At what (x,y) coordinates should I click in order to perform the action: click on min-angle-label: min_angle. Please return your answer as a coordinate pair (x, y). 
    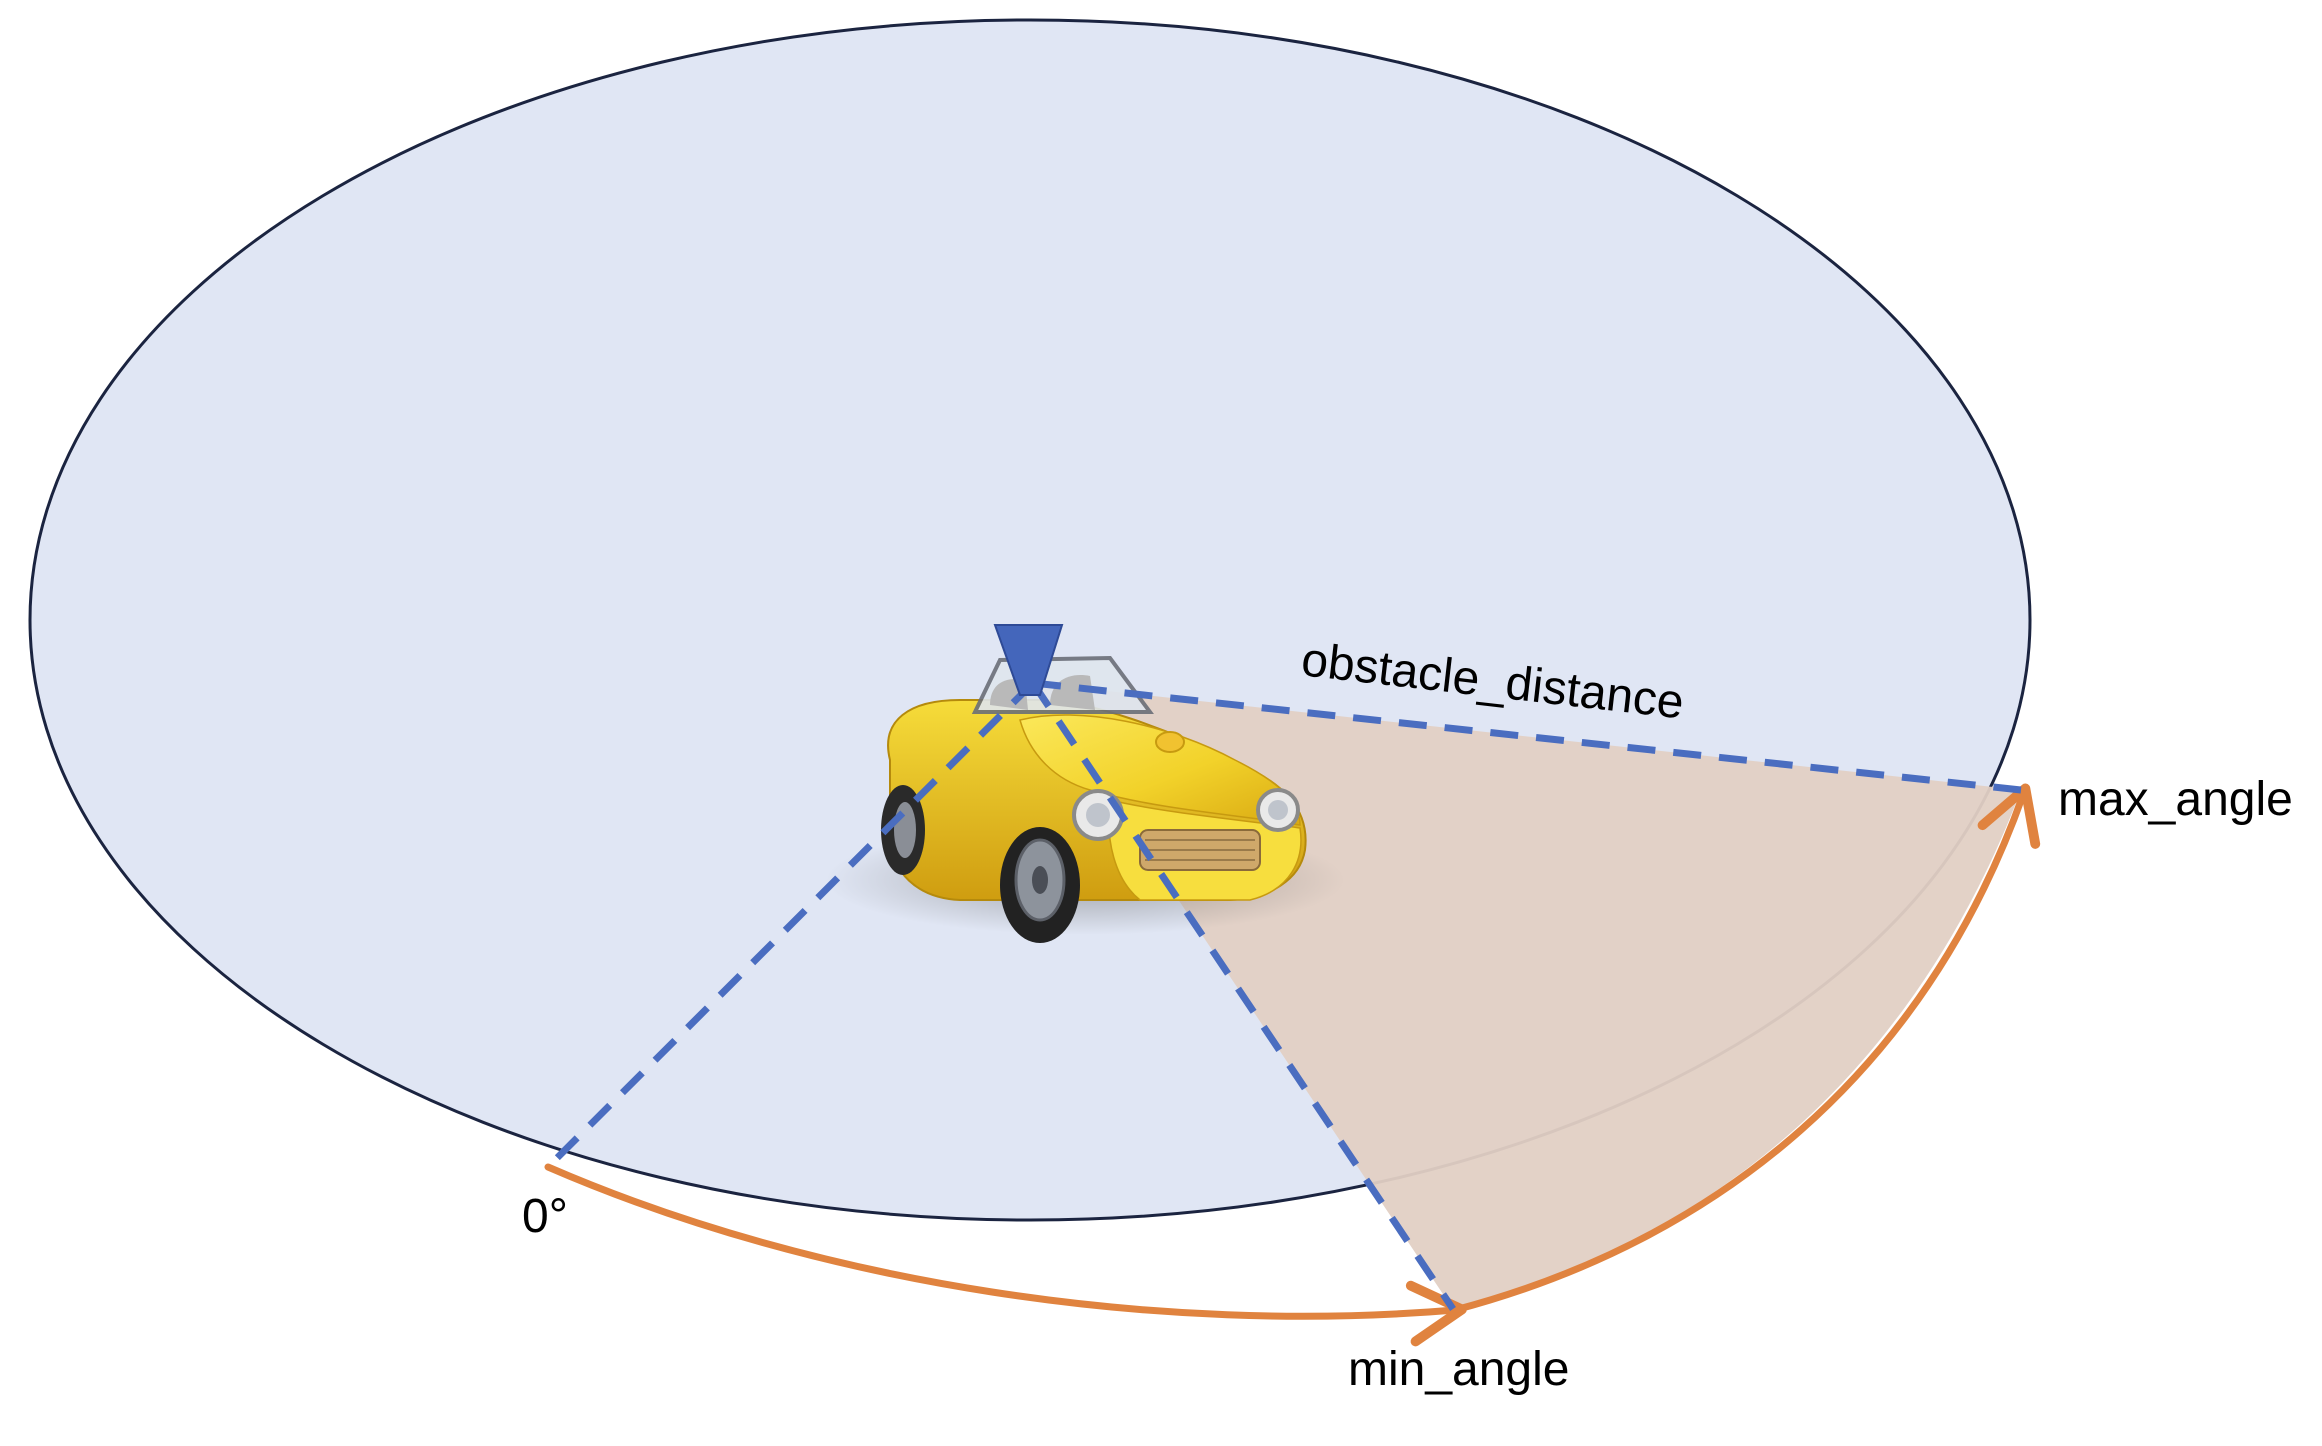
    Looking at the image, I should click on (1458, 1369).